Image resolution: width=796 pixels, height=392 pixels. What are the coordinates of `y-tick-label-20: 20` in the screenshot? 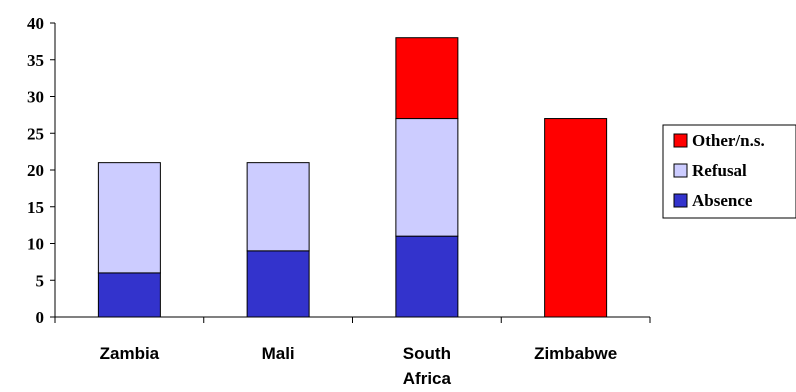 It's located at (35, 170).